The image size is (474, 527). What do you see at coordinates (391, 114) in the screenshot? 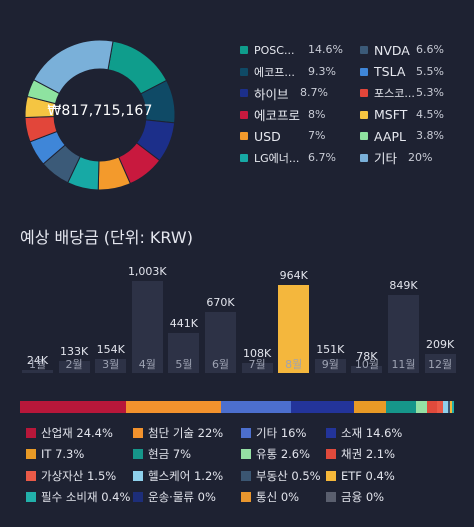
I see `holding-name: MSFT` at bounding box center [391, 114].